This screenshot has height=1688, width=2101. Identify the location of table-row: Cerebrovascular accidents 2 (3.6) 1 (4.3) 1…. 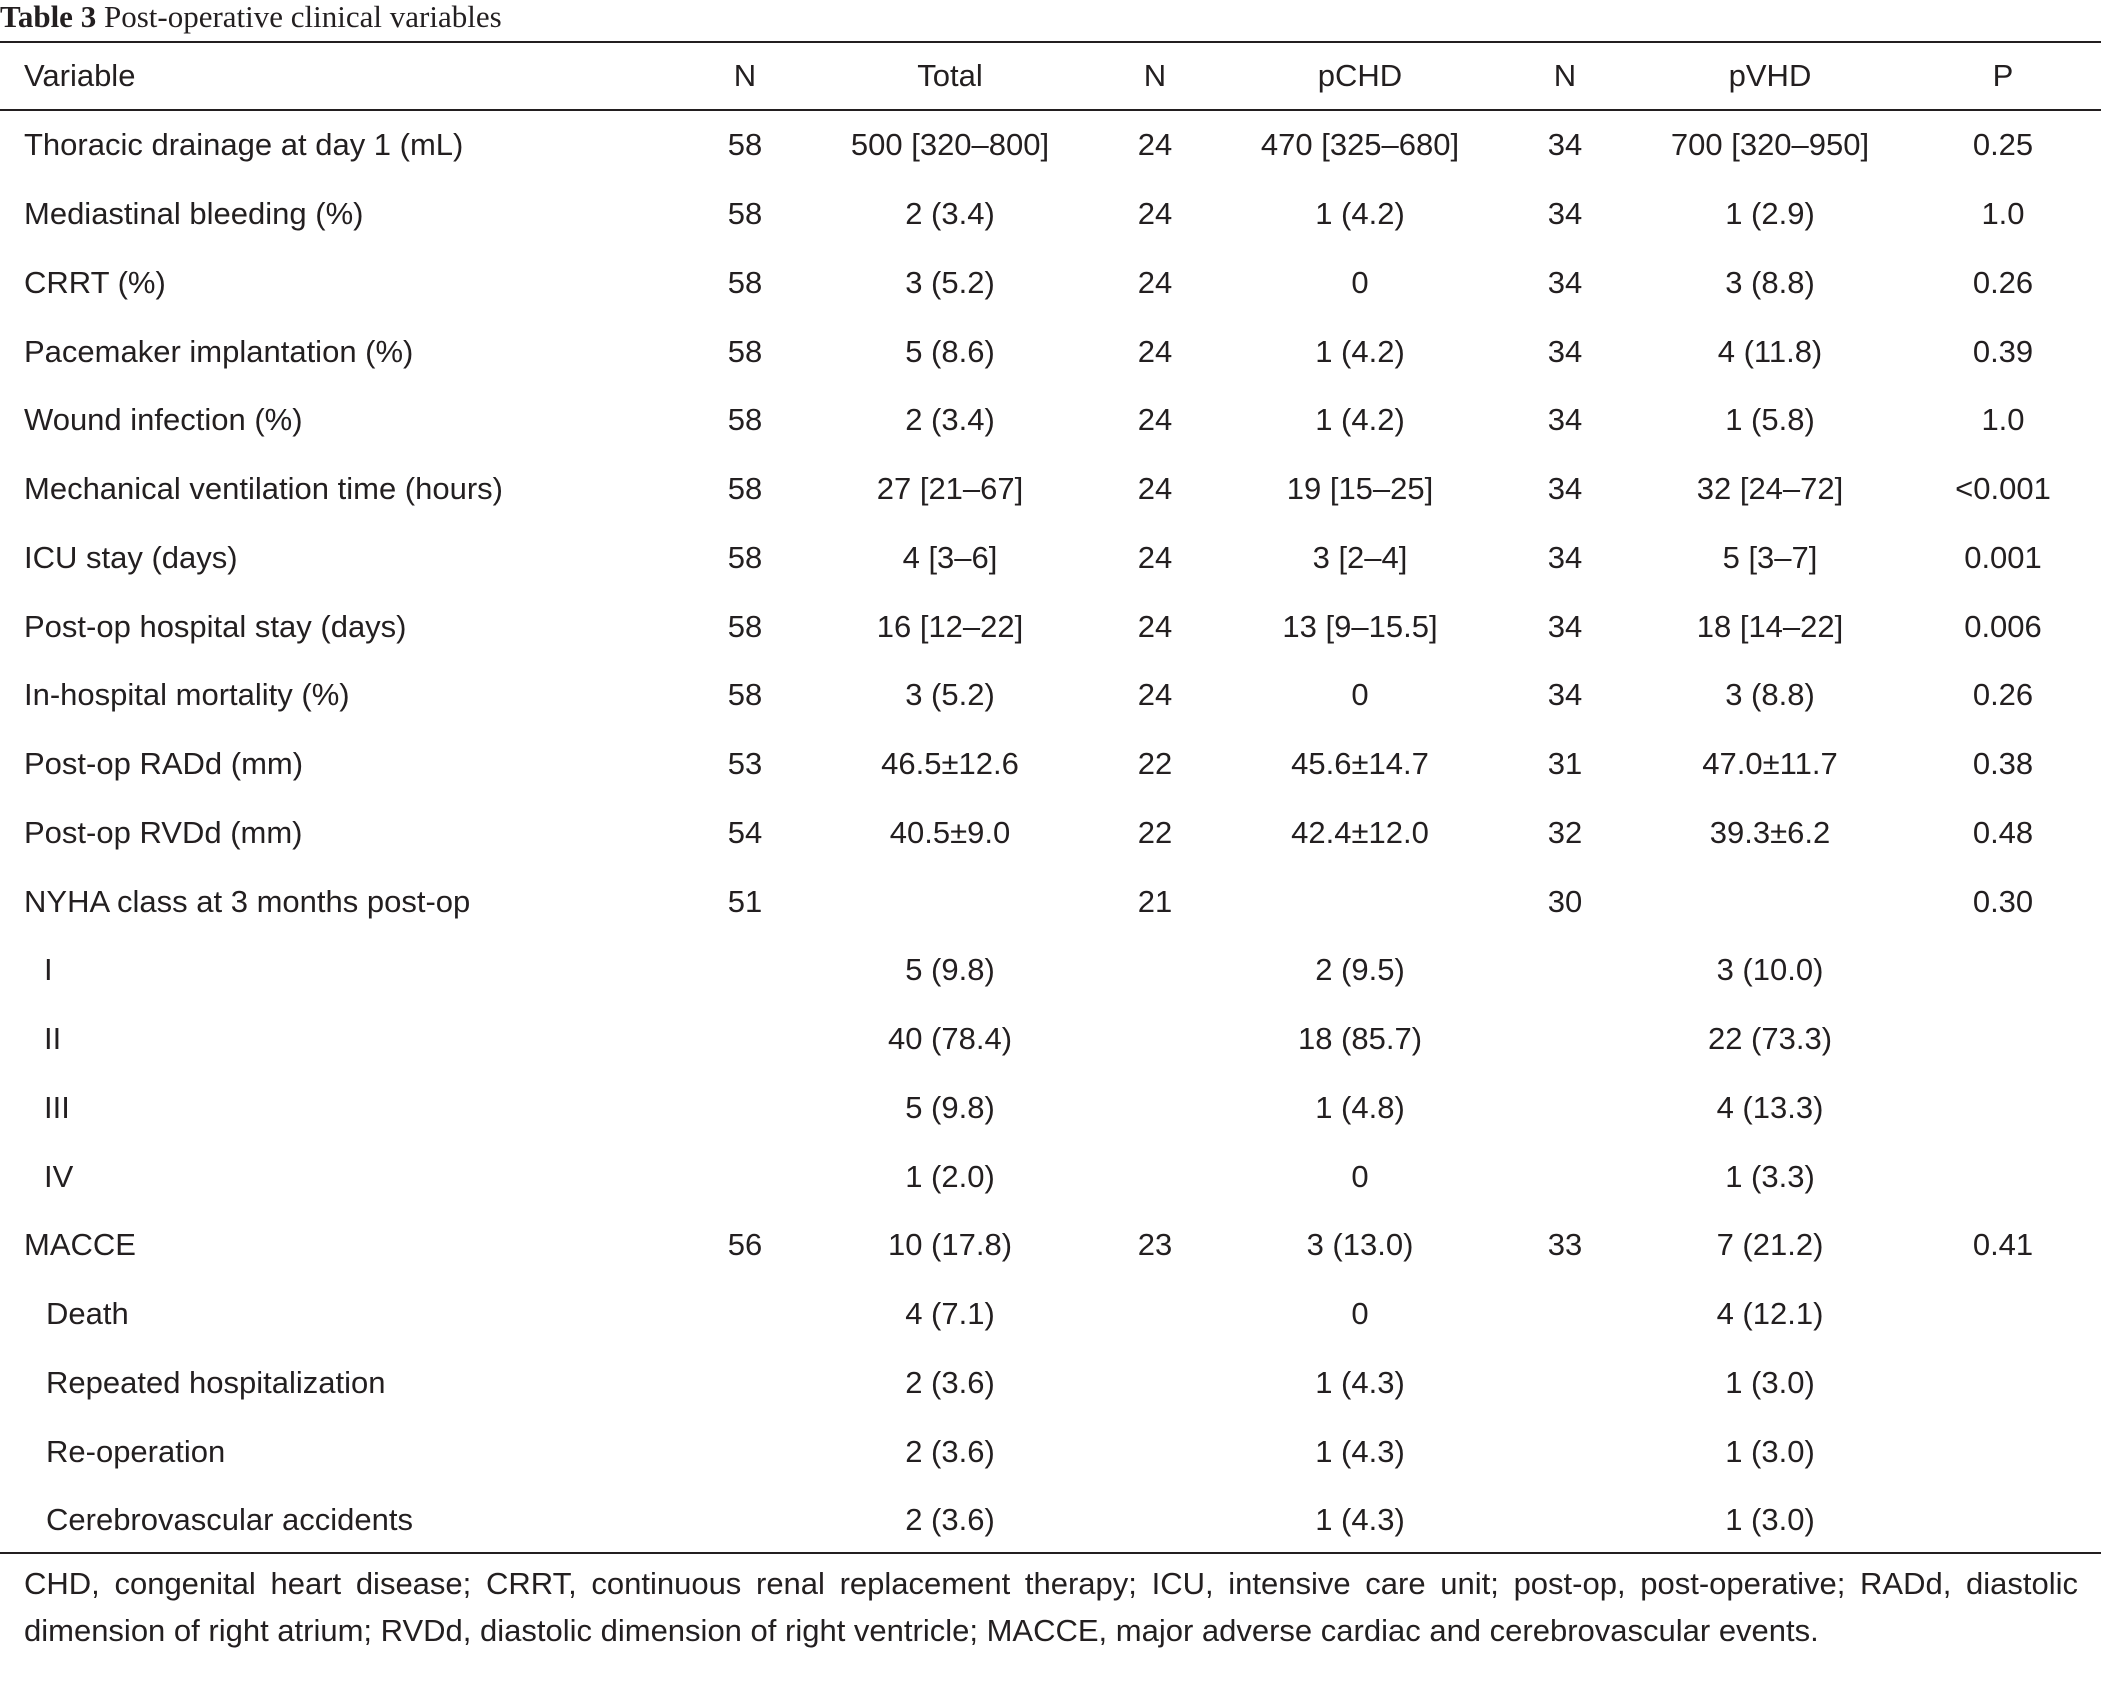
(1050, 1520).